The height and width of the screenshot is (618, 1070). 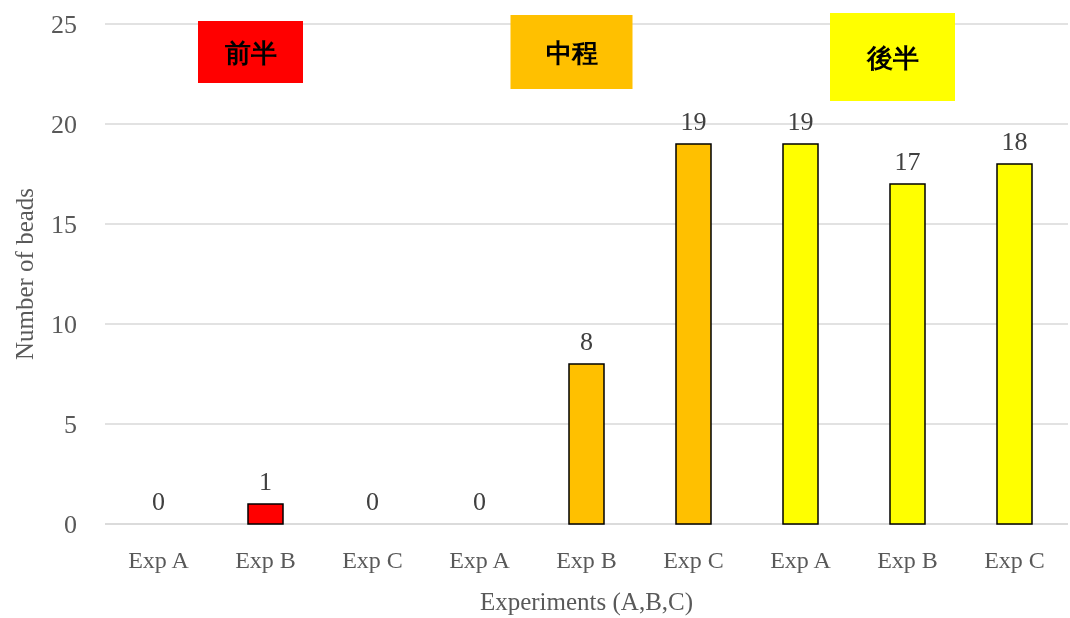 I want to click on data-label: 1, so click(x=265, y=481).